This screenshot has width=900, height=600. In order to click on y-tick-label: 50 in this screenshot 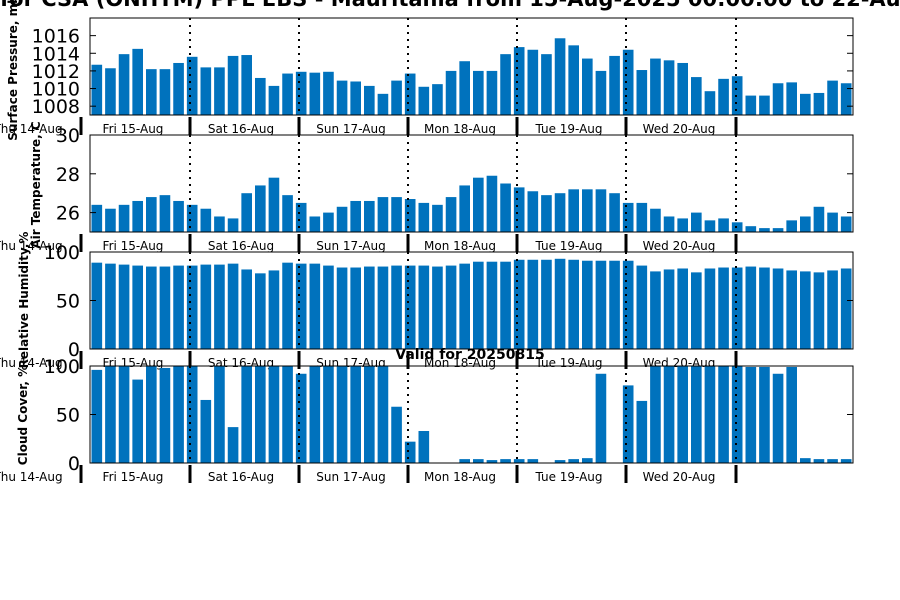, I will do `click(68, 416)`.